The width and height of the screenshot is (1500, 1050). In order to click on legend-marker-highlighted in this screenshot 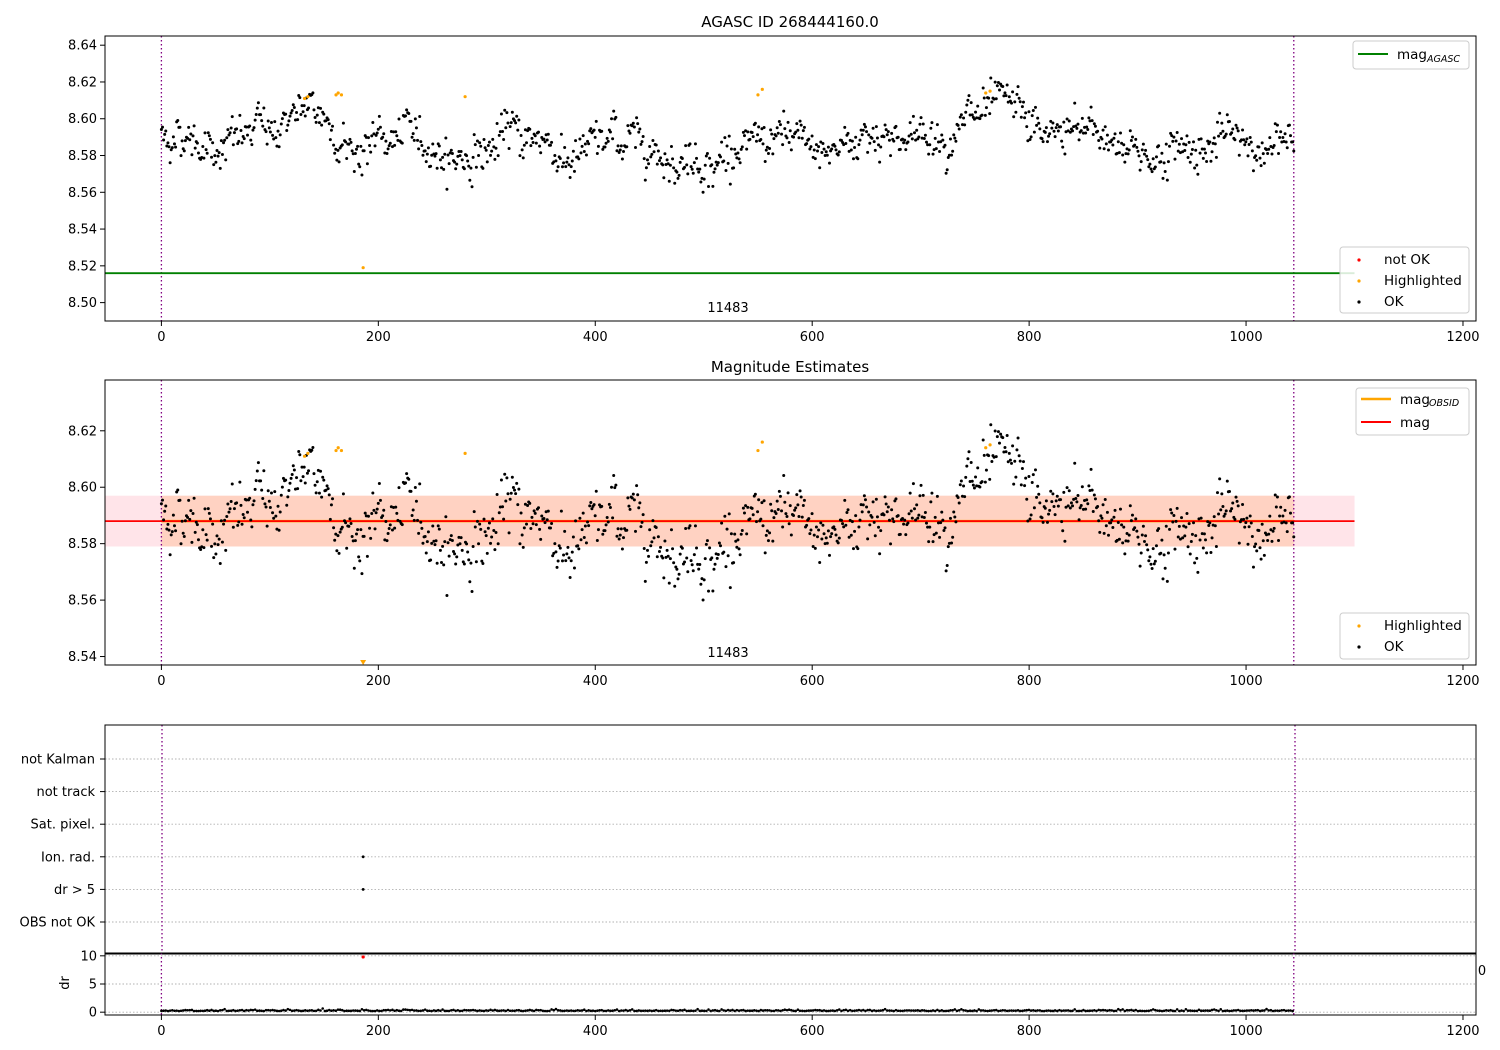, I will do `click(1359, 281)`.